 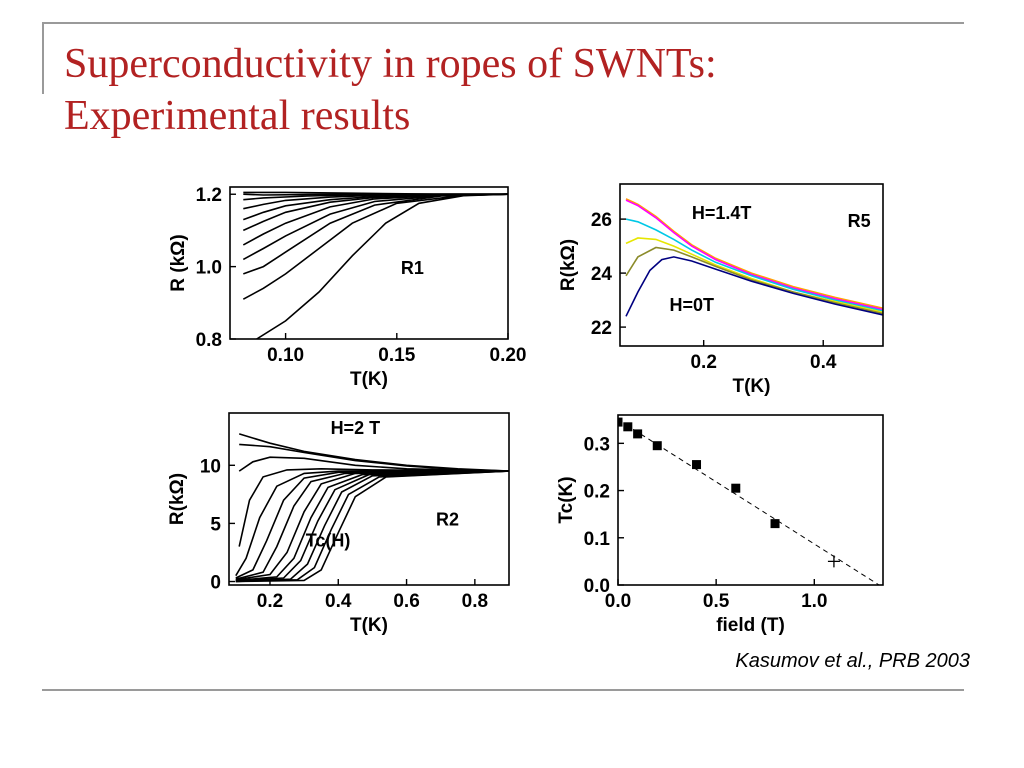 I want to click on x-tick-label: 0.20, so click(x=508, y=355).